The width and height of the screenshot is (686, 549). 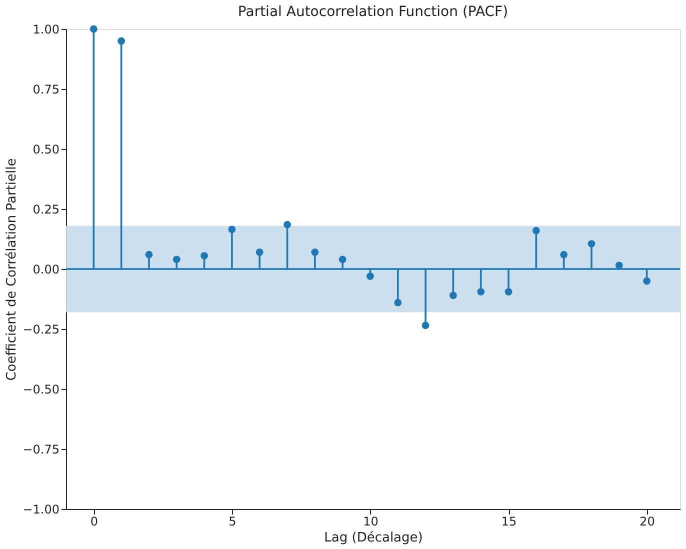 What do you see at coordinates (41, 449) in the screenshot?
I see `y-tick-label: −0.75` at bounding box center [41, 449].